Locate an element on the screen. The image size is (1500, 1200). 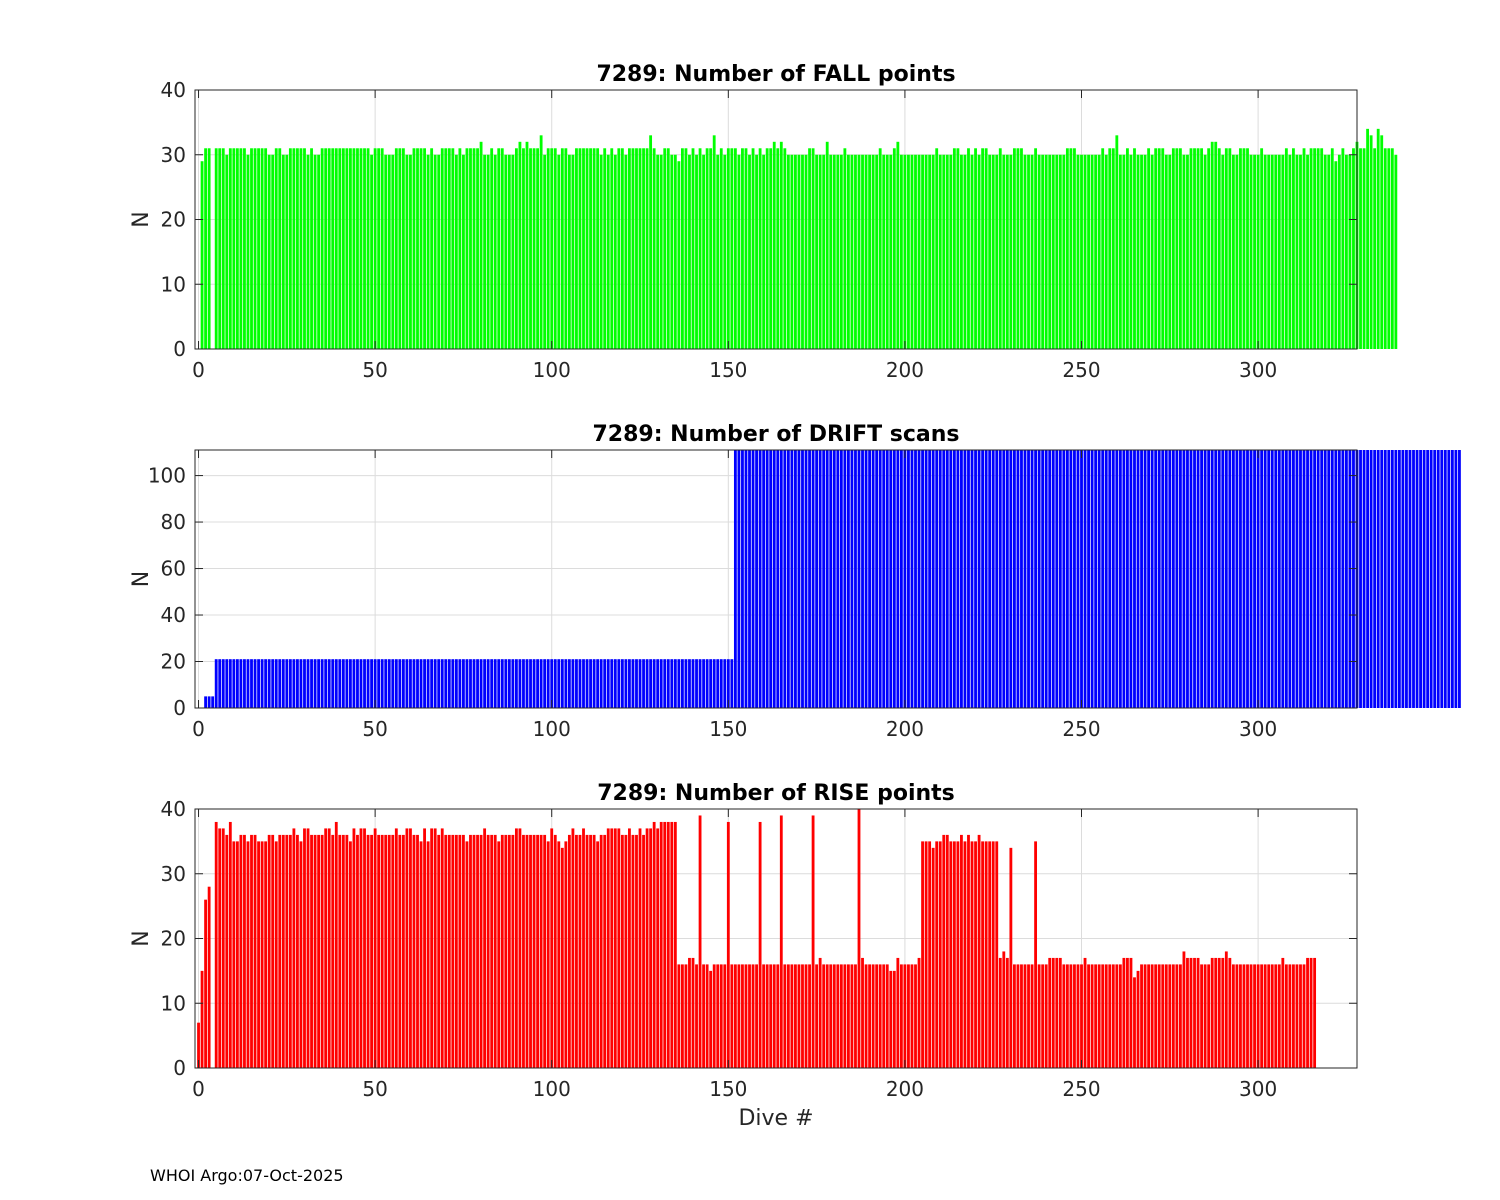
x-tick-label: 250 is located at coordinates (1081, 370).